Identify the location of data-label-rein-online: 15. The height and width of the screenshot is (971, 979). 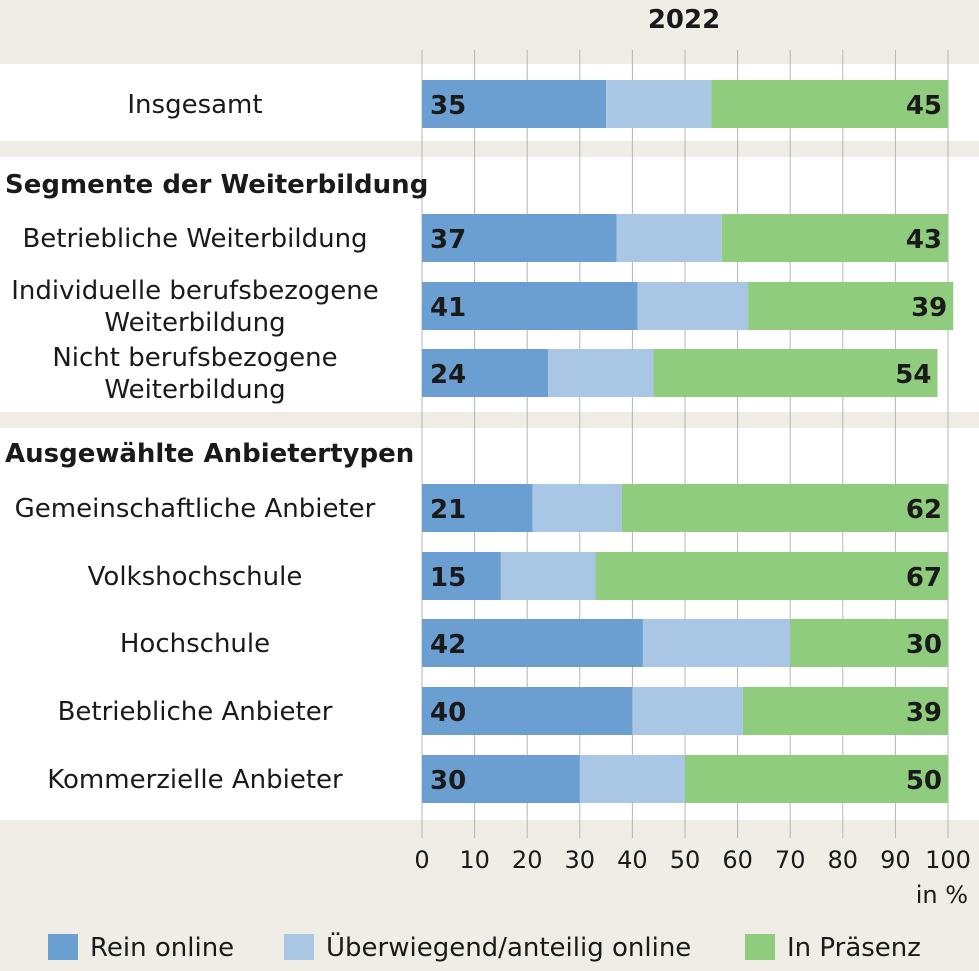
(448, 578).